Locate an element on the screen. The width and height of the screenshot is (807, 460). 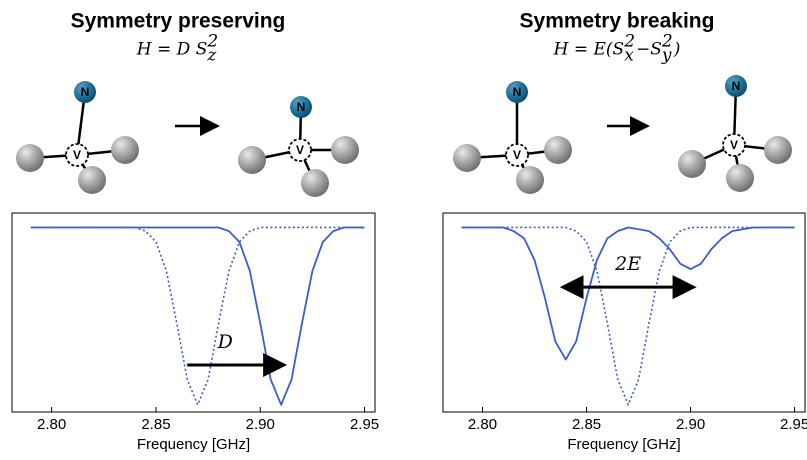
formula-text: H = D S is located at coordinates (172, 50).